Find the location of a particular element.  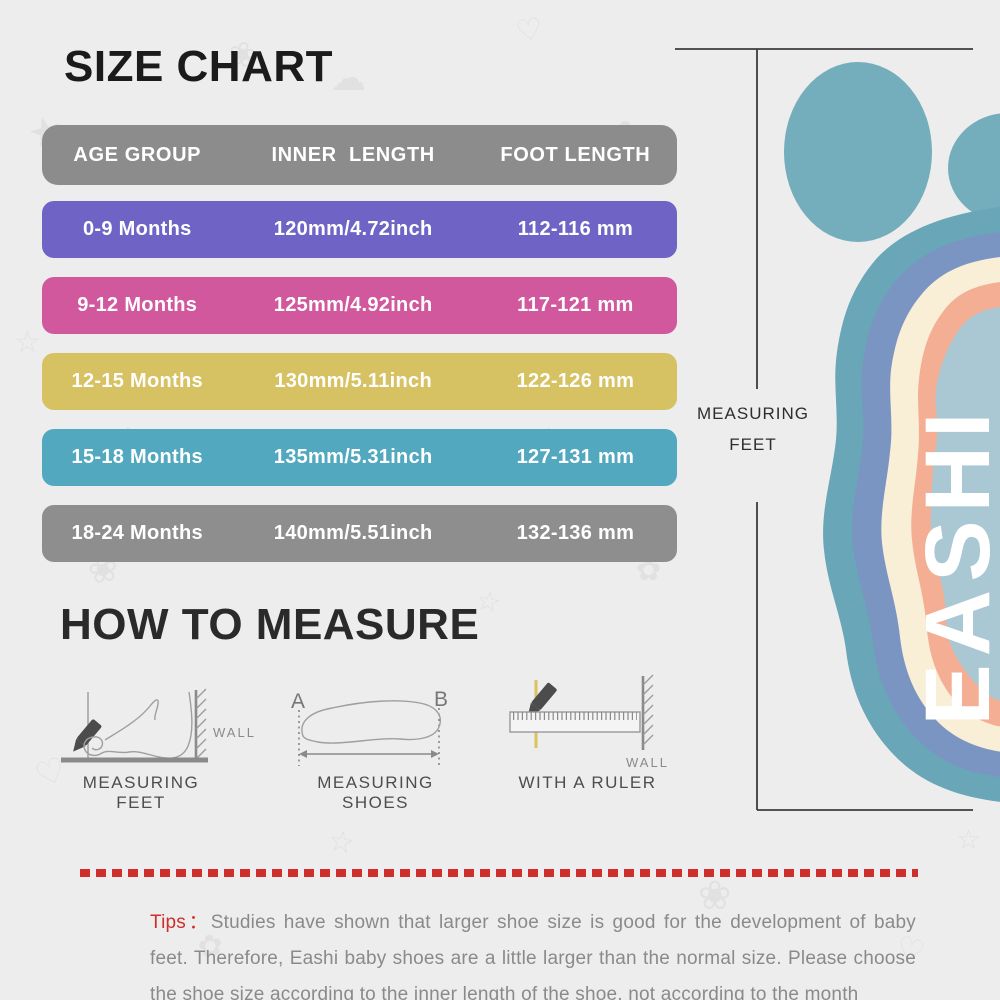

with-a-ruler-caption: WITH A RULER is located at coordinates (587, 782).